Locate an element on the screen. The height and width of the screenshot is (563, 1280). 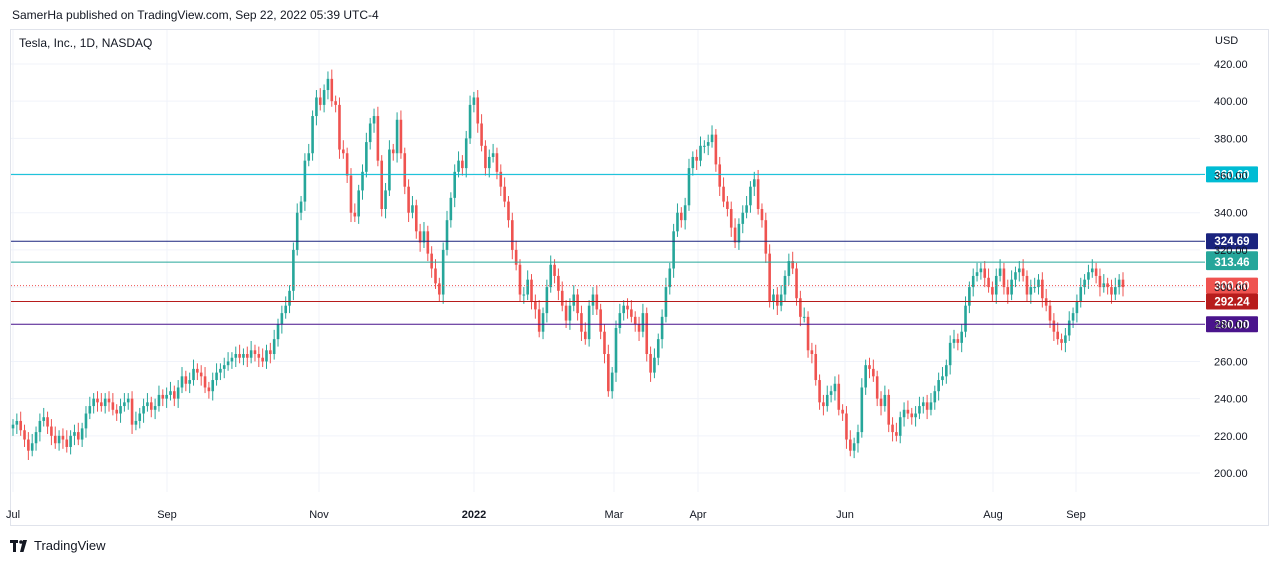
y-tick-label: 200.00 is located at coordinates (1231, 474).